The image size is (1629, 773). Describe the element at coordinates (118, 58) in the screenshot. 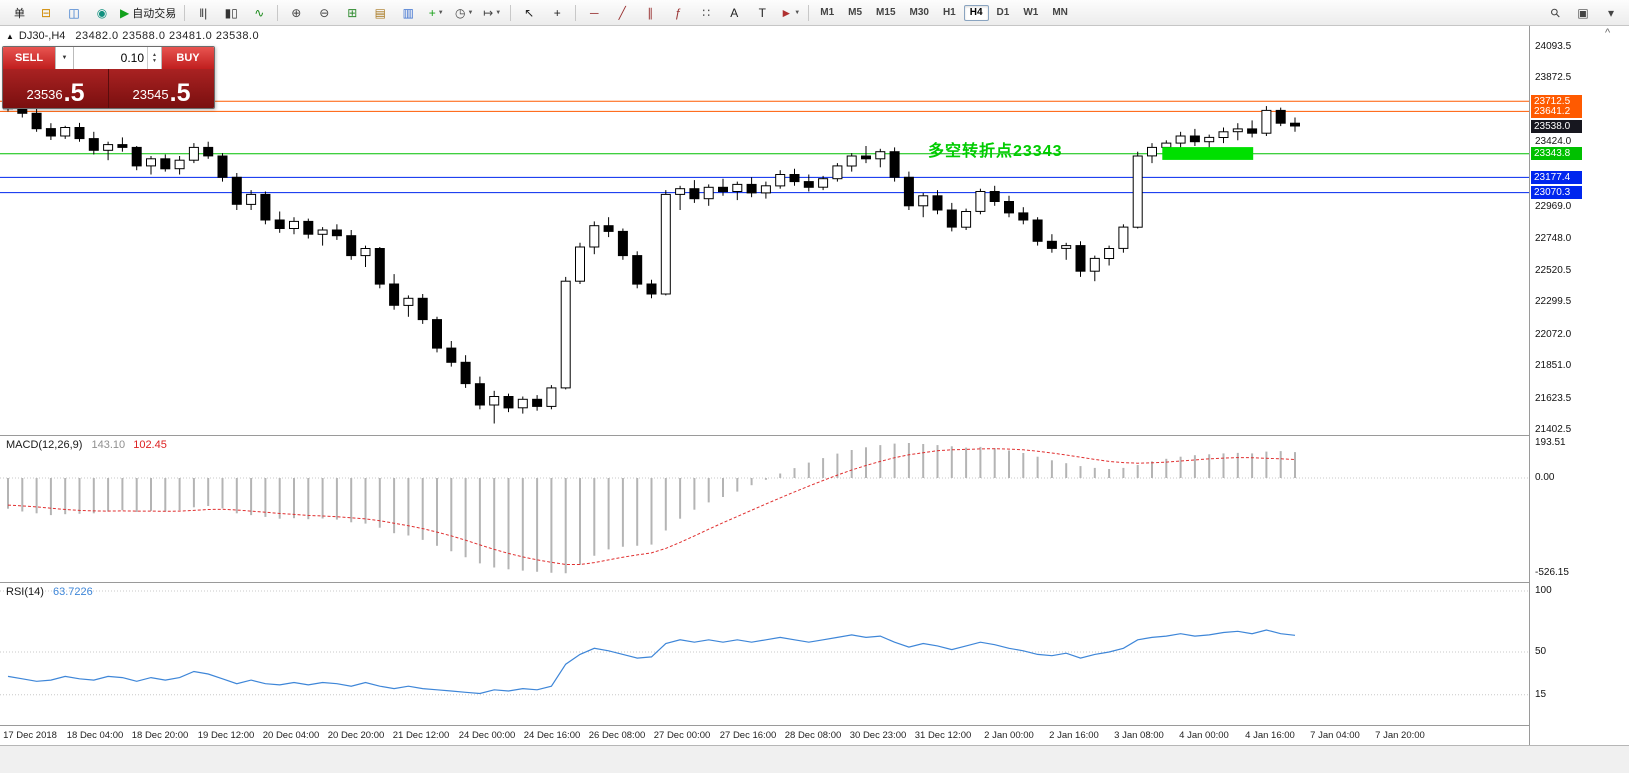

I see `volume-input: 0.10 ▲ ▼` at that location.